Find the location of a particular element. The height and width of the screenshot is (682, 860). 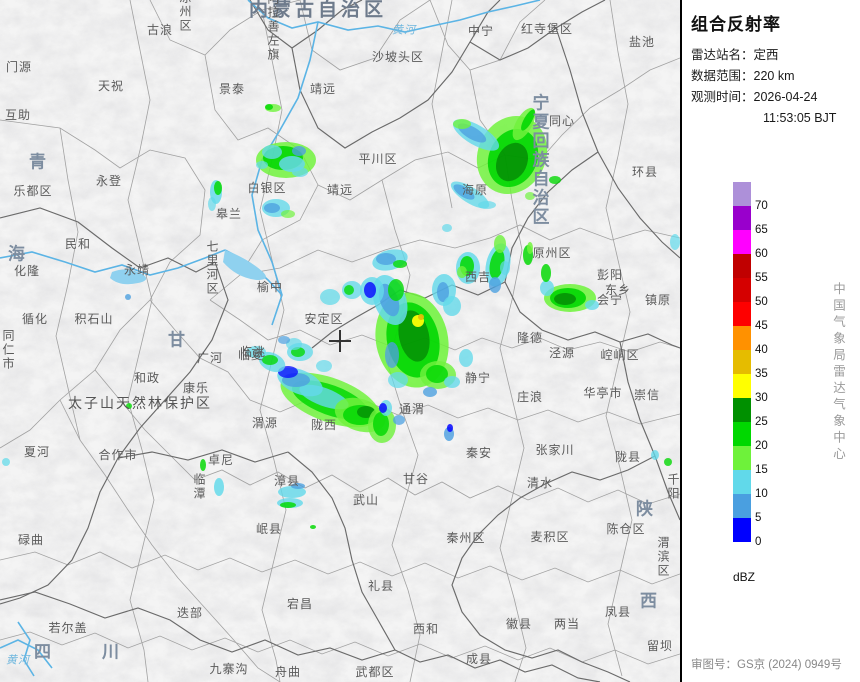

panel-divider is located at coordinates (681, 341).